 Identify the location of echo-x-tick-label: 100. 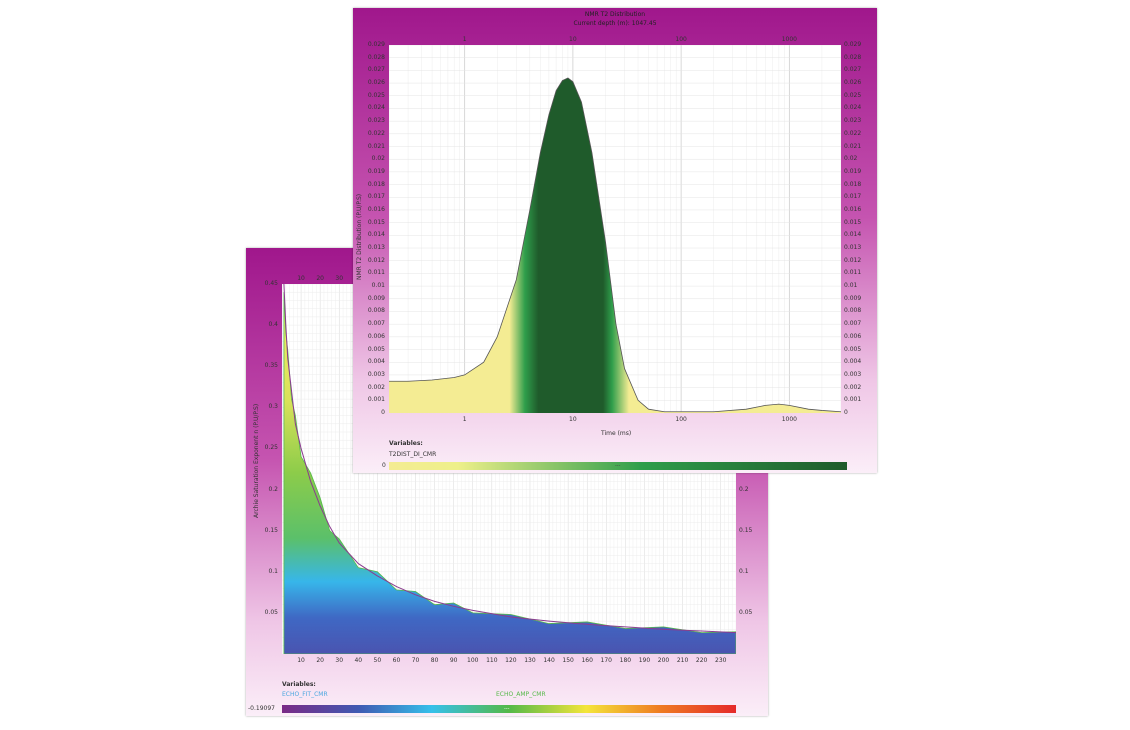
(473, 660).